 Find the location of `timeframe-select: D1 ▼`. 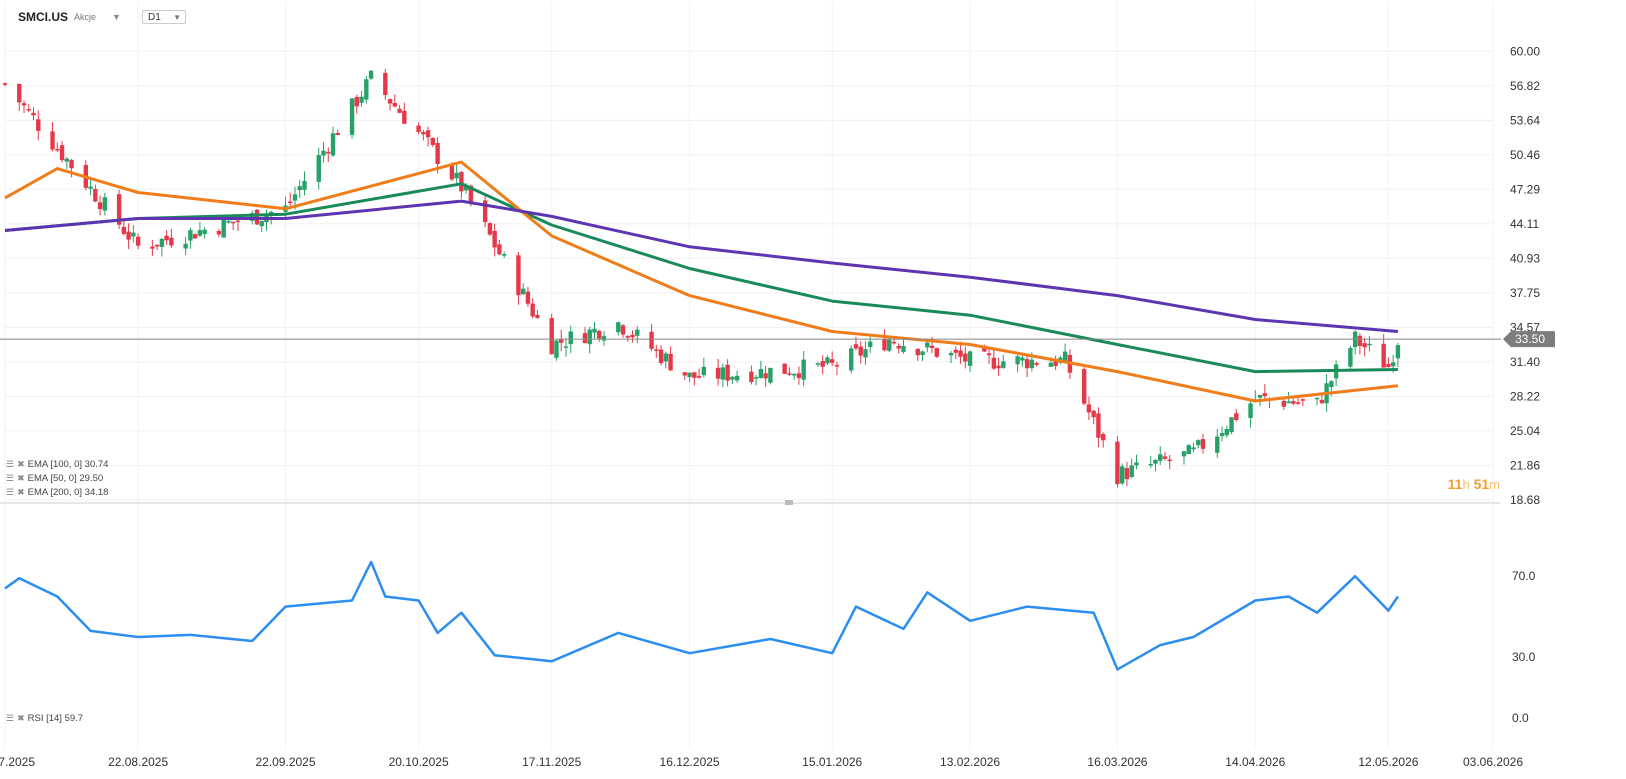

timeframe-select: D1 ▼ is located at coordinates (164, 17).